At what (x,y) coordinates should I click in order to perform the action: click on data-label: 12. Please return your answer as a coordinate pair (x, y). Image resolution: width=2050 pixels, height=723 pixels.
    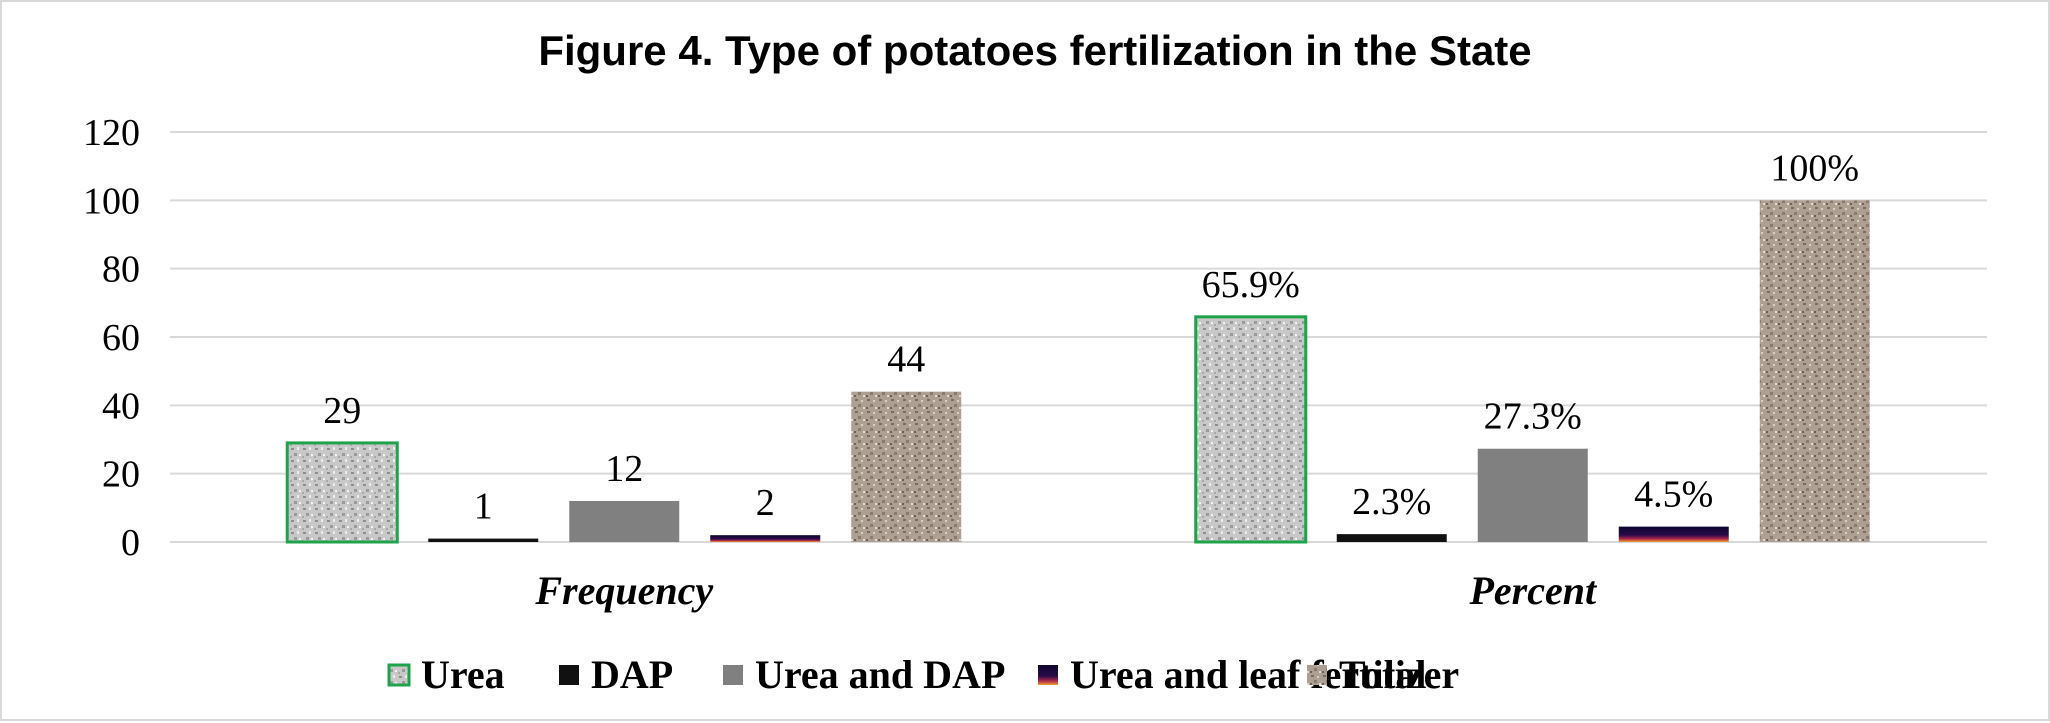
    Looking at the image, I should click on (624, 469).